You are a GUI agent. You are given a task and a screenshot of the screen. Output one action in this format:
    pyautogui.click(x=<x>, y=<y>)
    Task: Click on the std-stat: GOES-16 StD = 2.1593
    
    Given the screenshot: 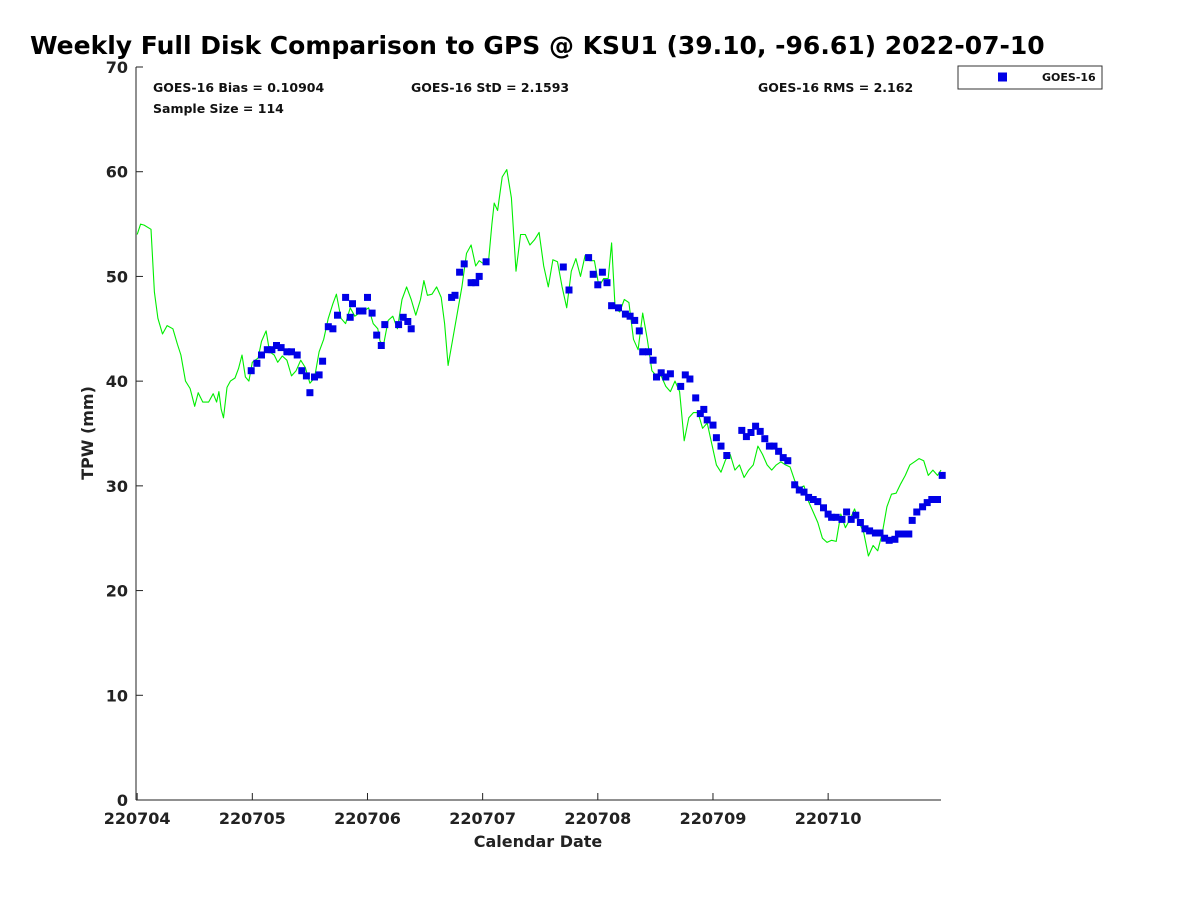 What is the action you would take?
    pyautogui.click(x=490, y=87)
    